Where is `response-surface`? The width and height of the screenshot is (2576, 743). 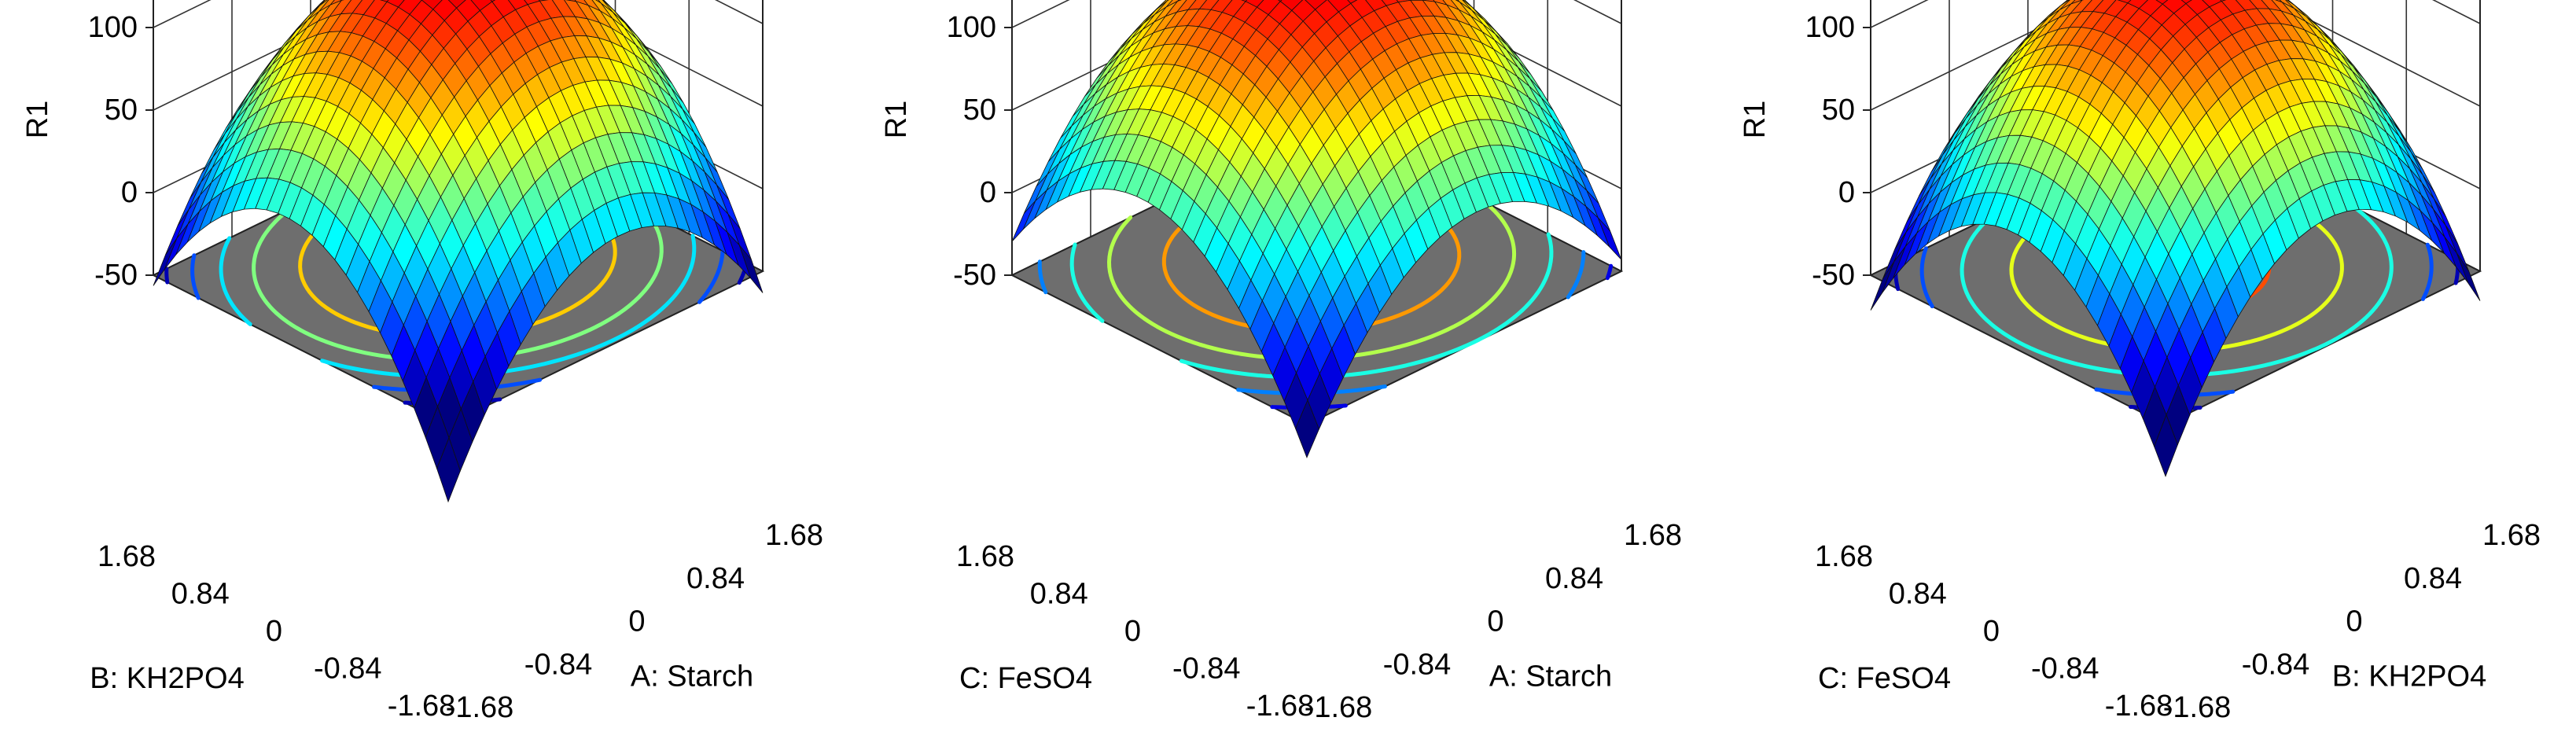 response-surface is located at coordinates (1316, 229).